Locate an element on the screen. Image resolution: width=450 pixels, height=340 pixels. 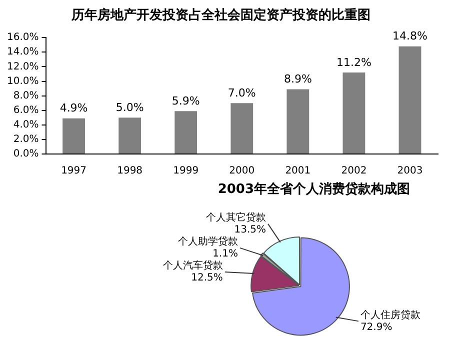
y-tick-label: 4.0% is located at coordinates (26, 124).